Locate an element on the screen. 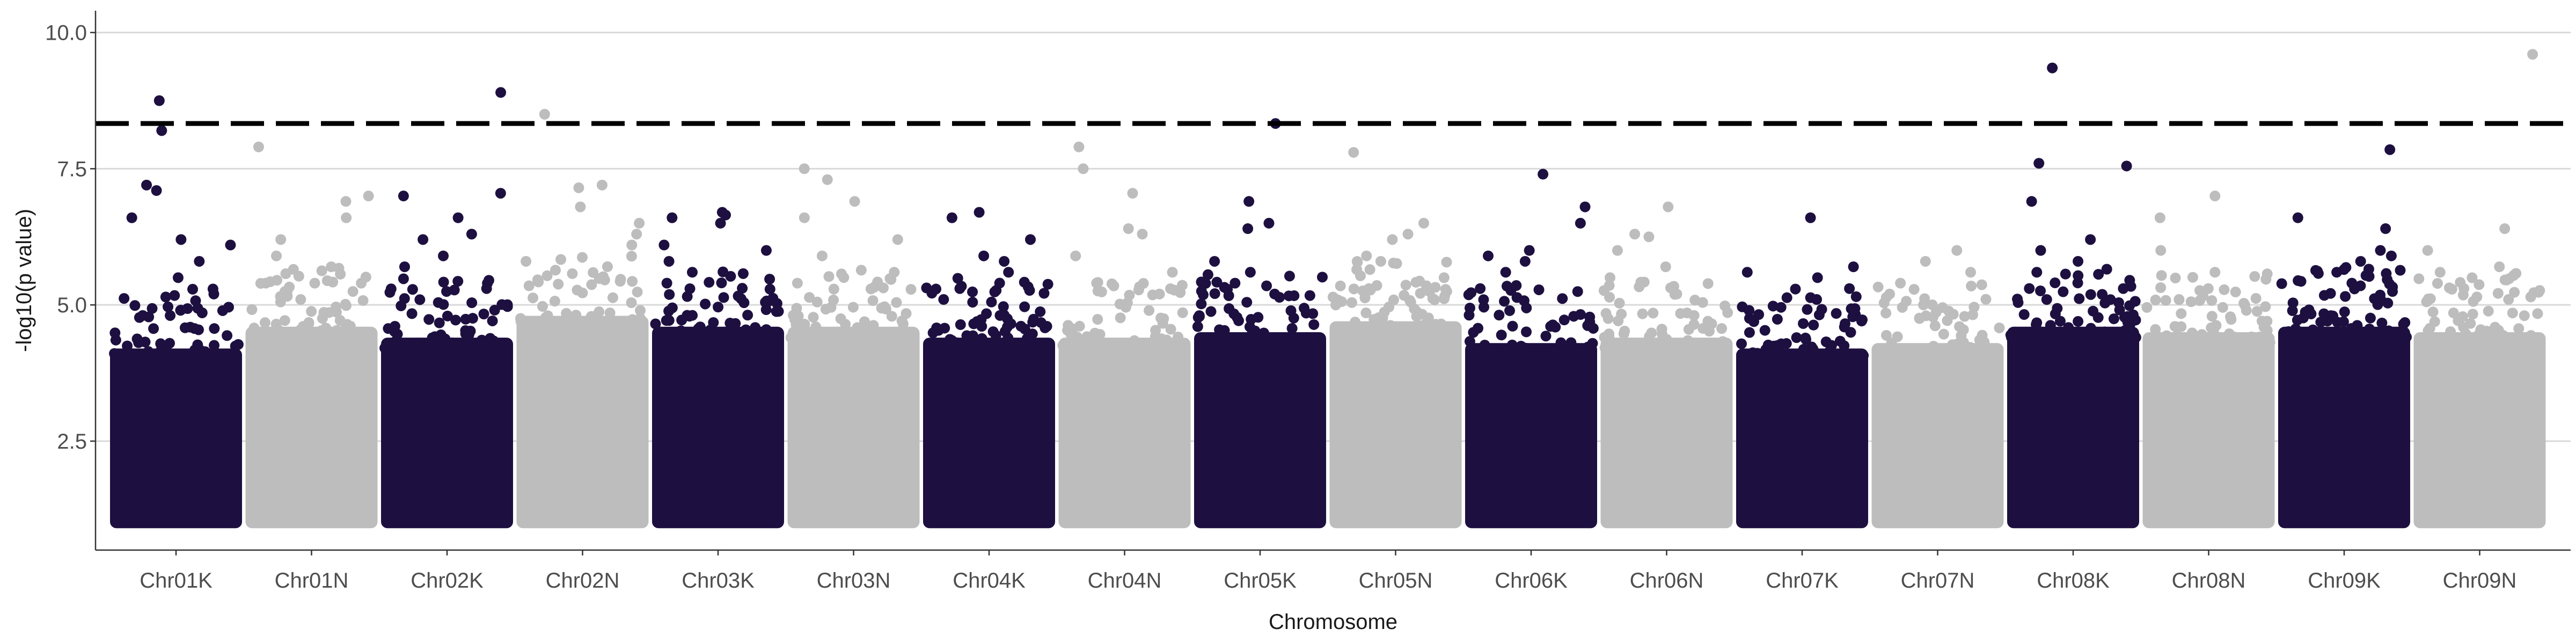  dense-points-Chr09K is located at coordinates (2344, 427).